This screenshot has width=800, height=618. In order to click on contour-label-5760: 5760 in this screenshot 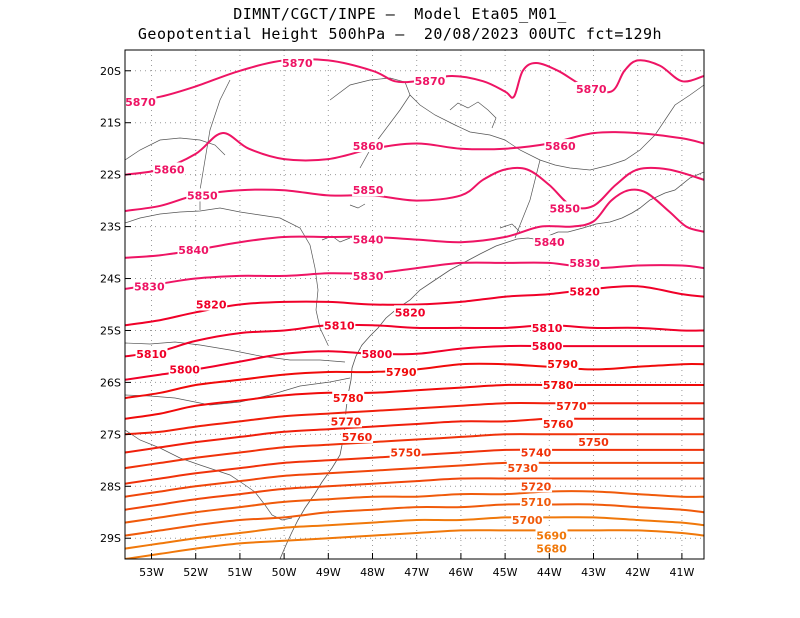, I will do `click(357, 437)`.